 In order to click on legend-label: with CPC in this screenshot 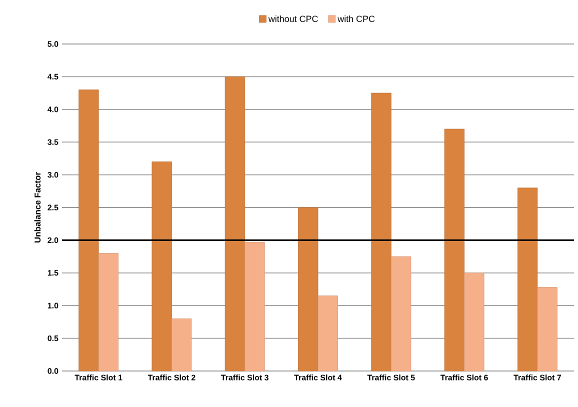, I will do `click(356, 18)`.